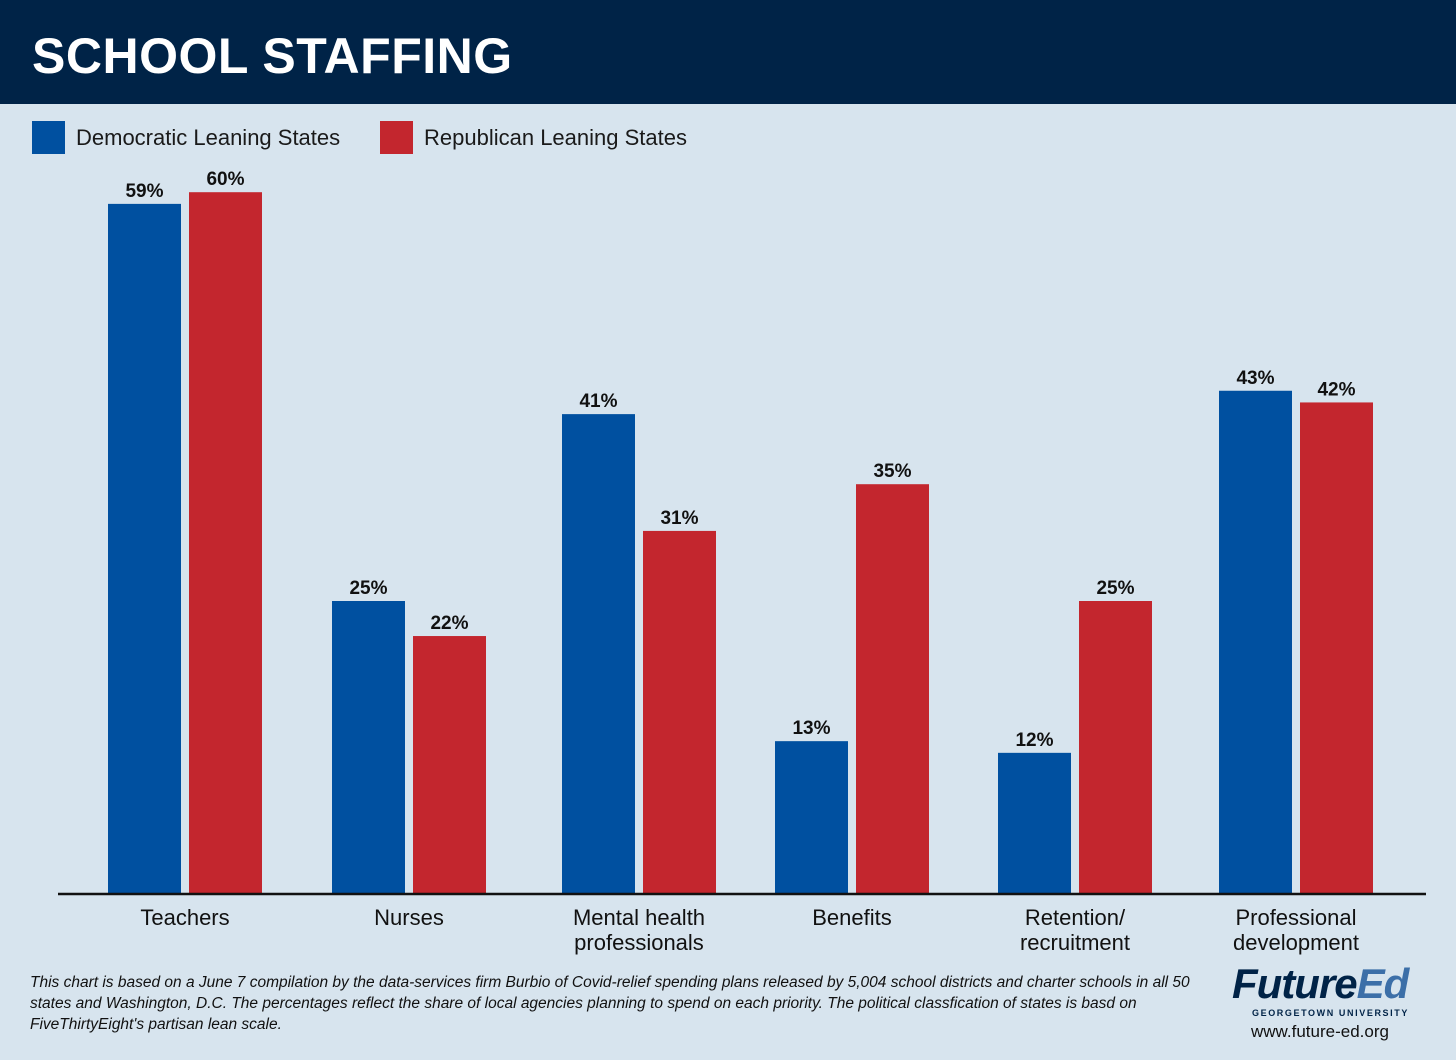  What do you see at coordinates (184, 917) in the screenshot?
I see `category-label-0: Teachers` at bounding box center [184, 917].